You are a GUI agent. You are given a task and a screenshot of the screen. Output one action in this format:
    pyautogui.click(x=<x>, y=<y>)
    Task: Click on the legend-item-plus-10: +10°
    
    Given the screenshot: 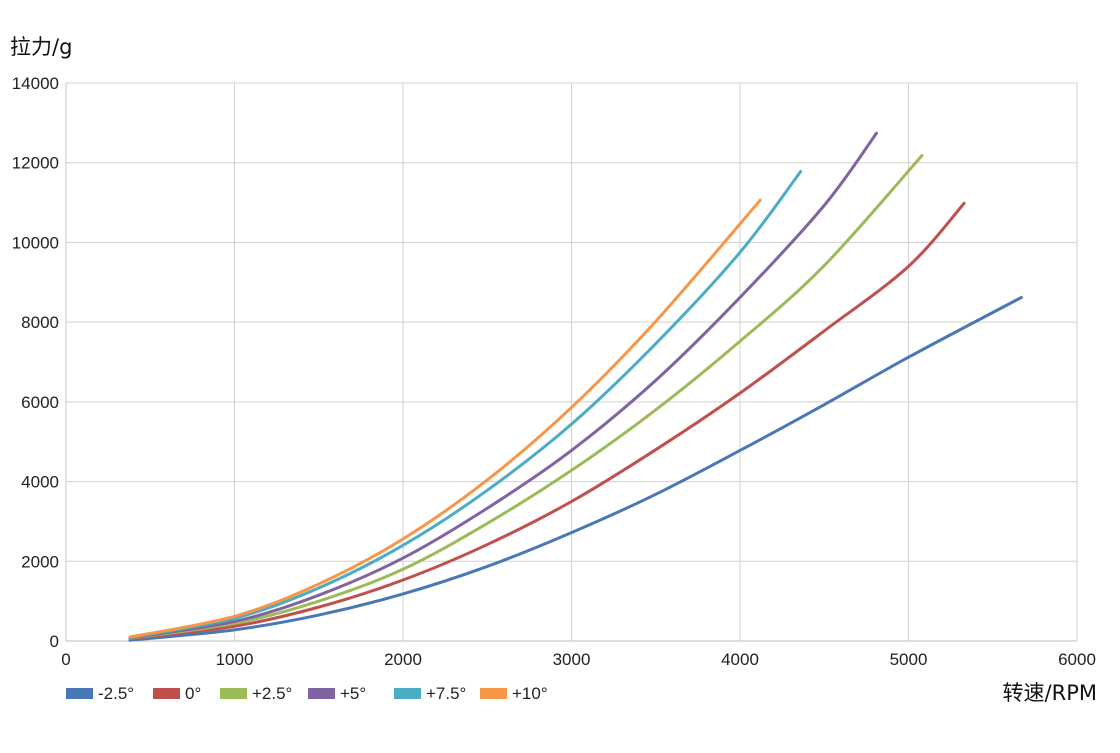 What is the action you would take?
    pyautogui.click(x=514, y=693)
    